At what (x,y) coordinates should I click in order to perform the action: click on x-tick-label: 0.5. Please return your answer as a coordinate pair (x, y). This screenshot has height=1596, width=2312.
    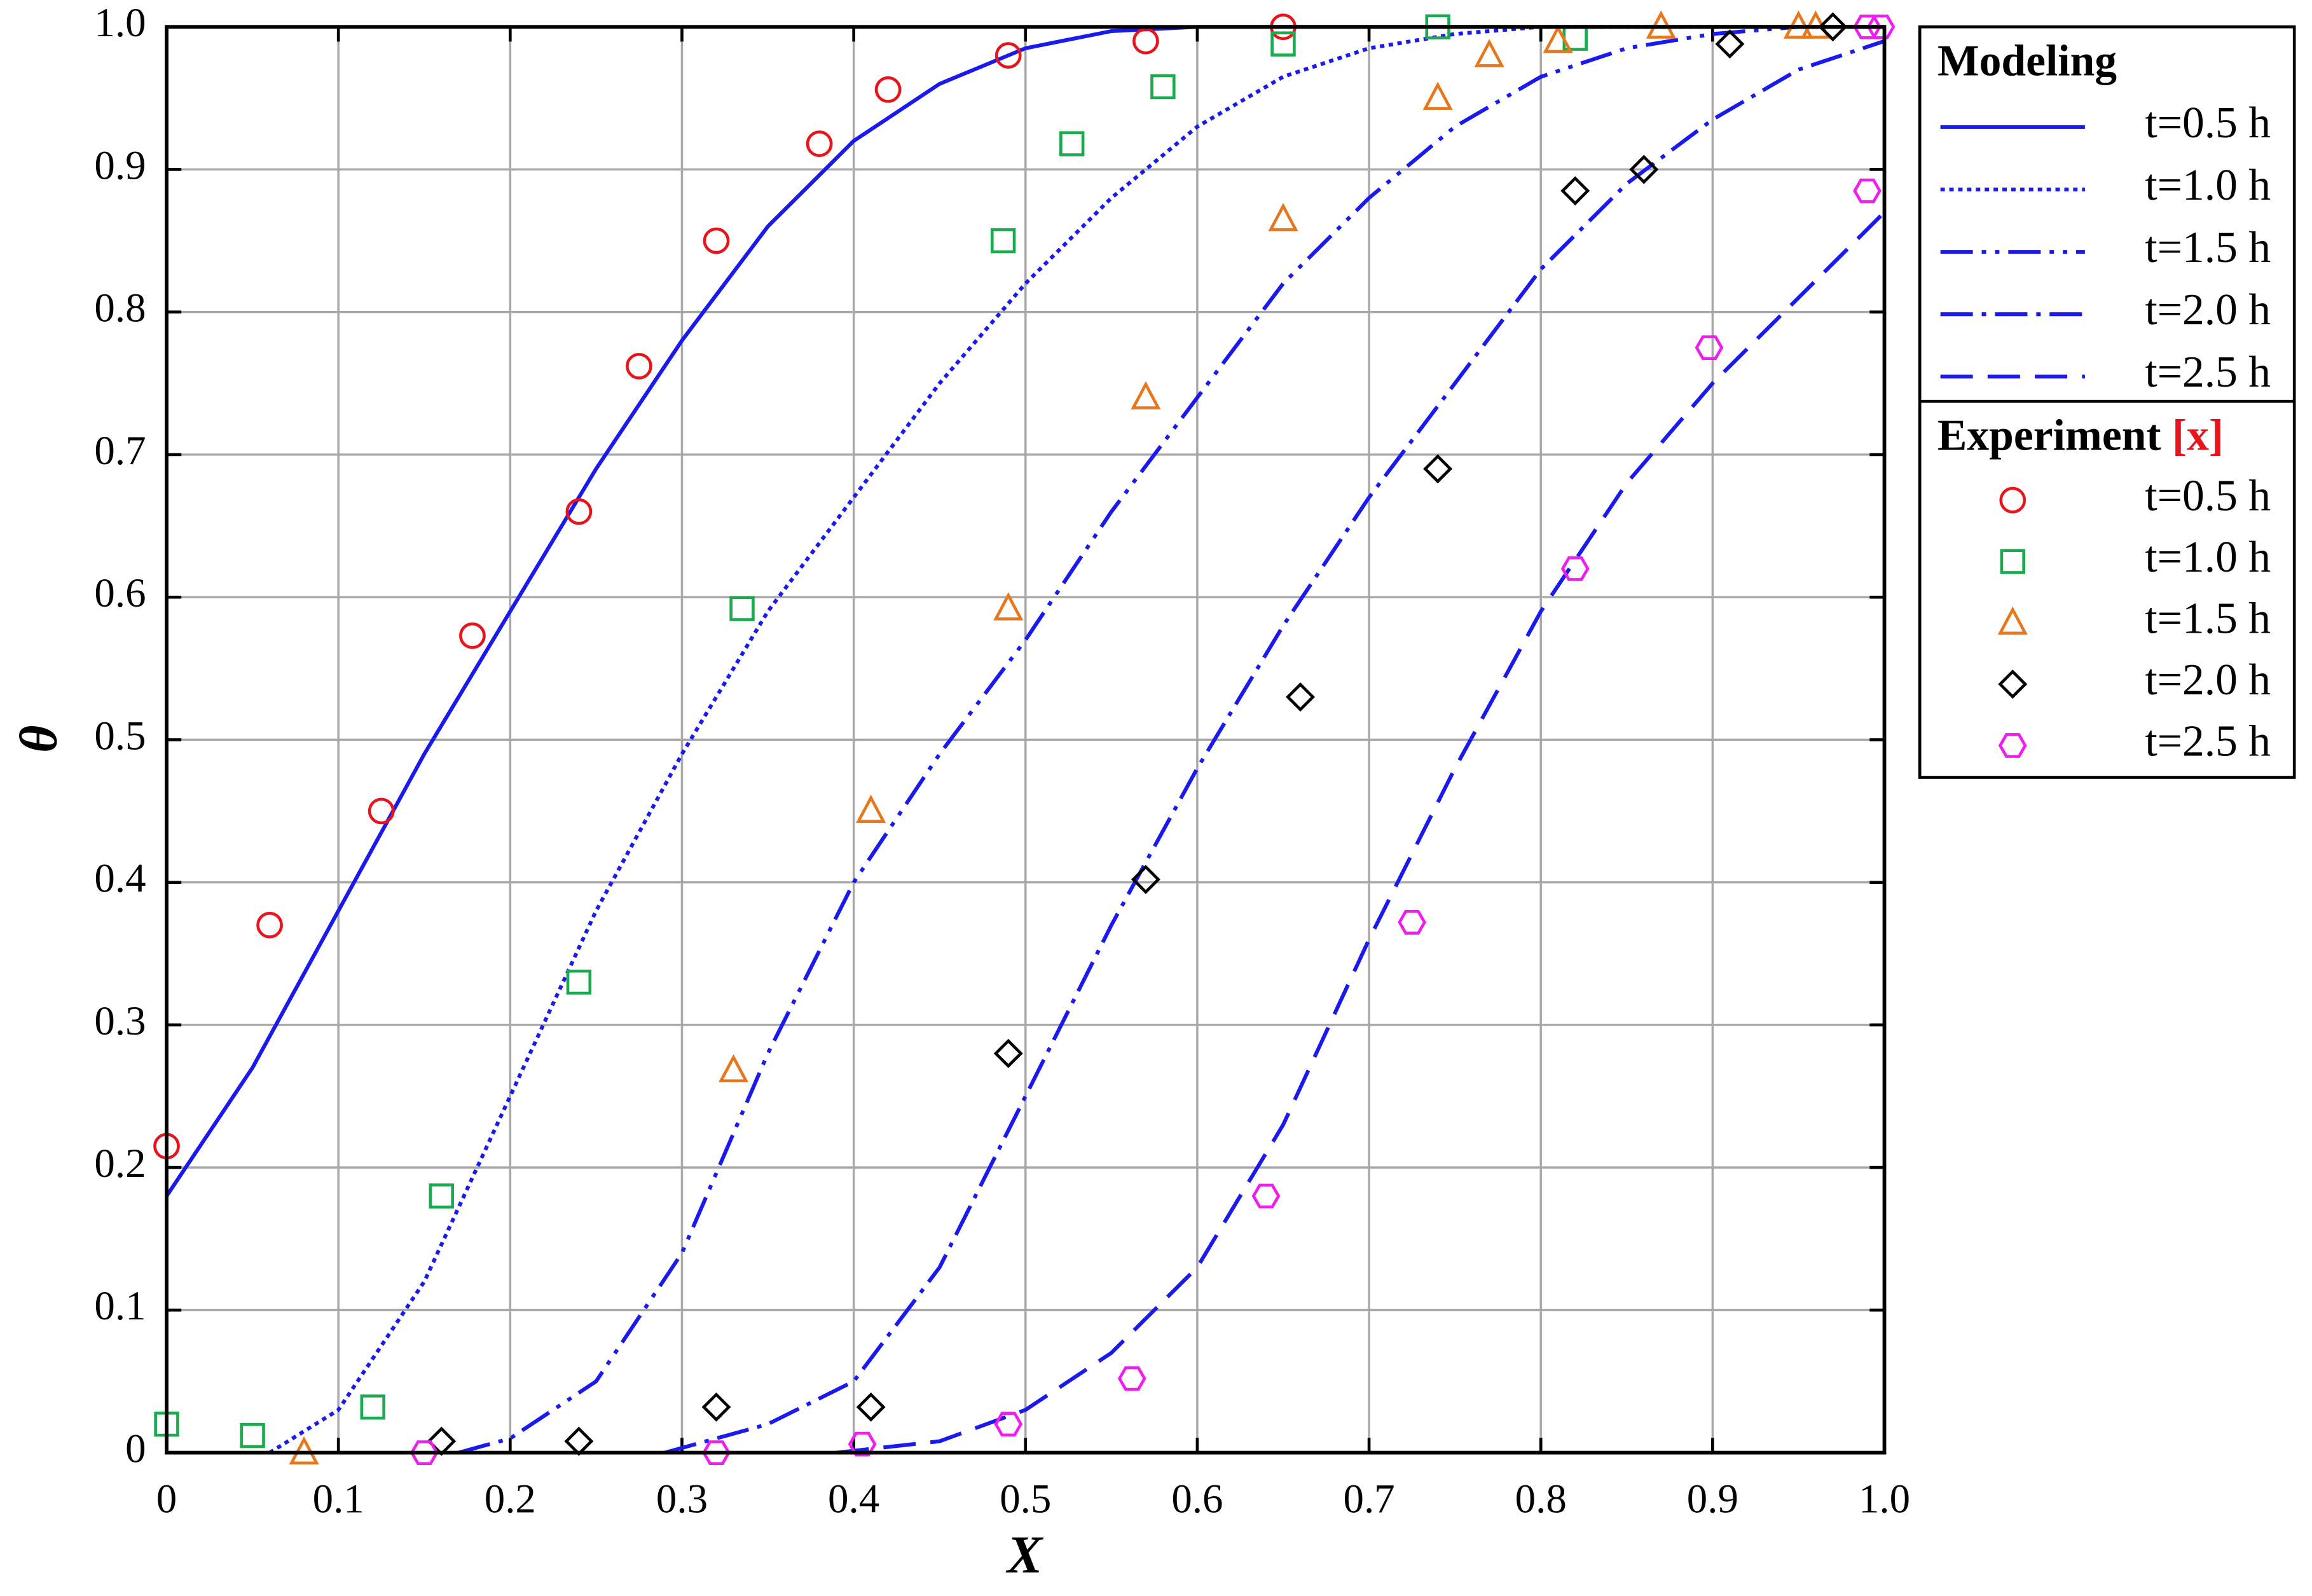
    Looking at the image, I should click on (1025, 1499).